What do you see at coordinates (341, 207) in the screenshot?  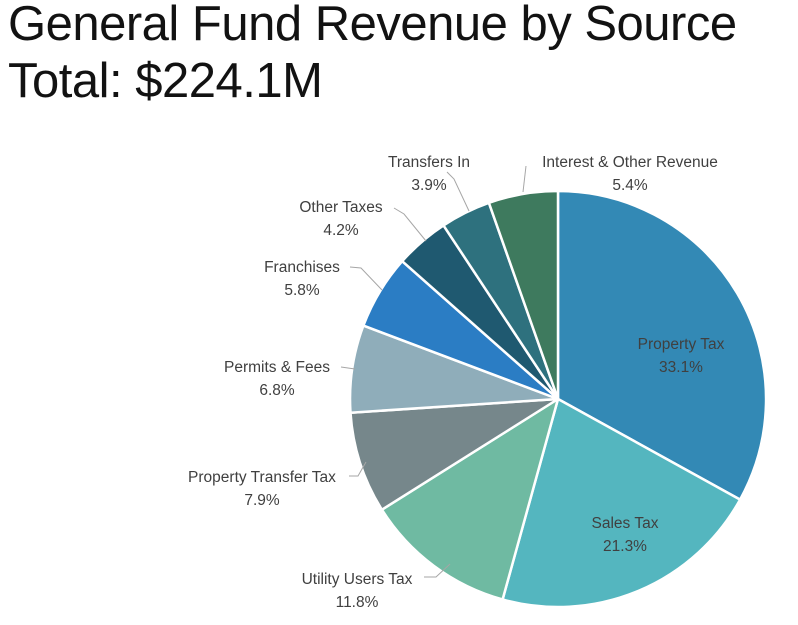 I see `slice-label-name: Other Taxes` at bounding box center [341, 207].